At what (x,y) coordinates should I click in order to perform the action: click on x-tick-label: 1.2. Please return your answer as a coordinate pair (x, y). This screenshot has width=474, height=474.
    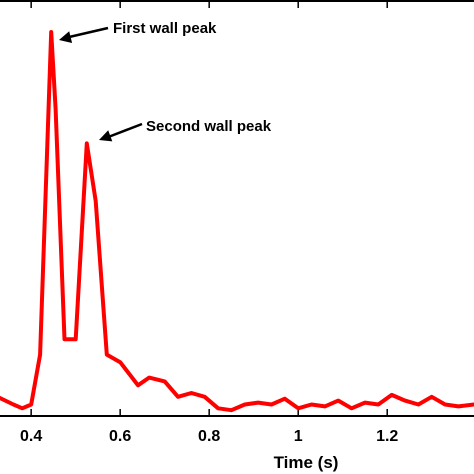
    Looking at the image, I should click on (387, 436).